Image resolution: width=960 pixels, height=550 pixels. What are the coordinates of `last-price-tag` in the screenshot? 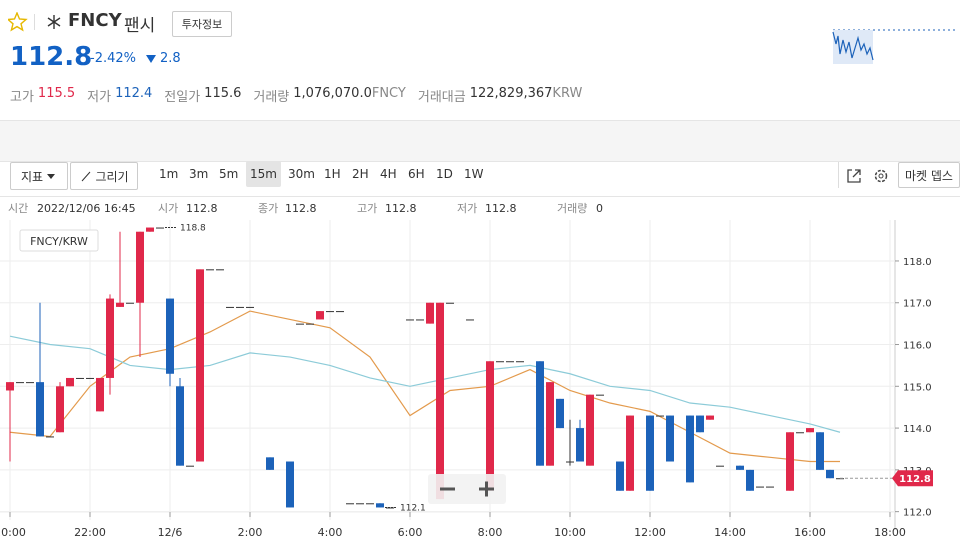 It's located at (912, 478).